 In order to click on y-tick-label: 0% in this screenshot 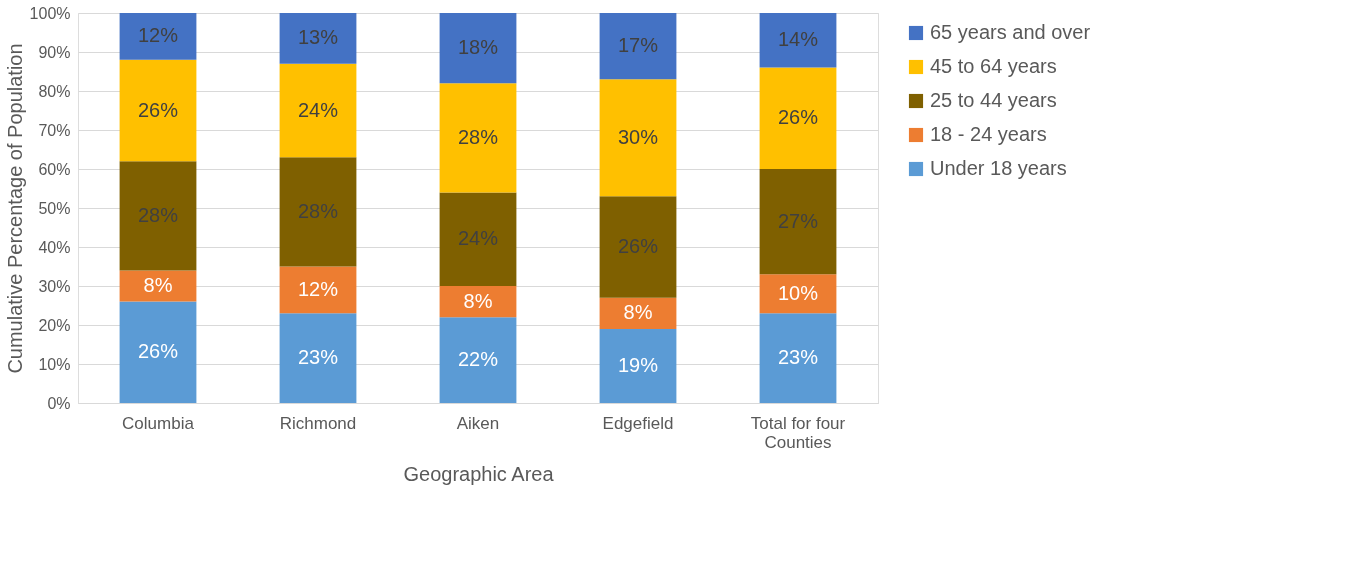, I will do `click(59, 403)`.